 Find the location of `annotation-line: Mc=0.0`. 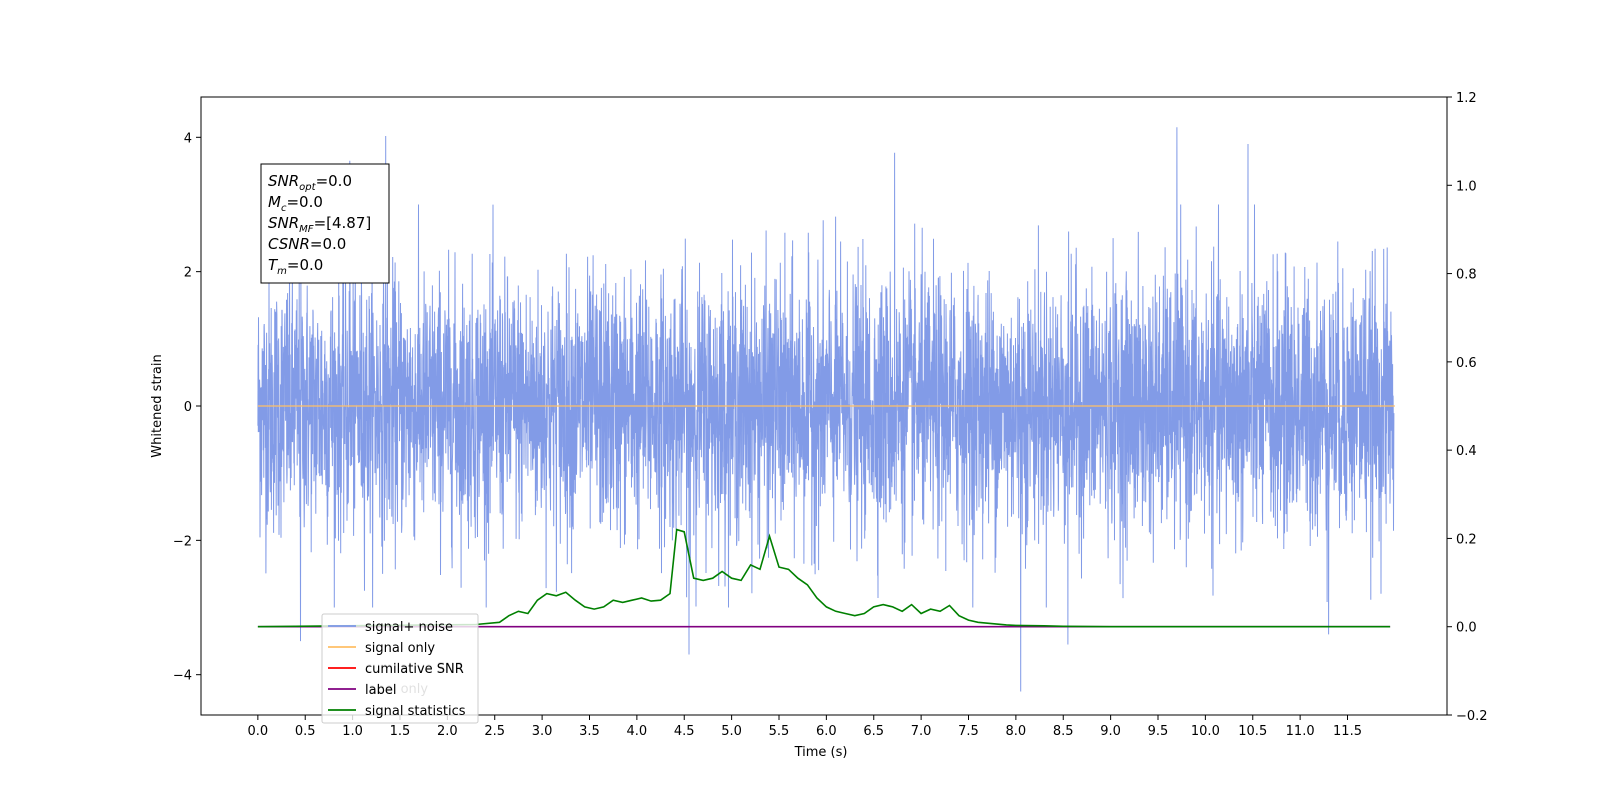

annotation-line: Mc=0.0 is located at coordinates (295, 203).